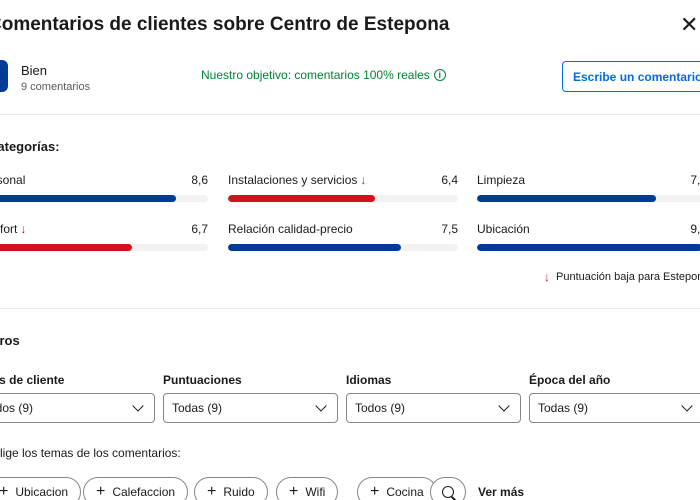  Describe the element at coordinates (315, 492) in the screenshot. I see `topic-chip-label: Wifi` at that location.